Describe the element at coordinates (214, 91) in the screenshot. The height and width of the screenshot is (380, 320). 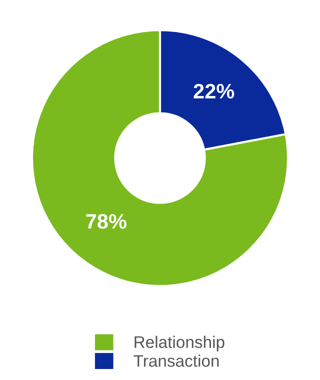
I see `data-label: 22%` at that location.